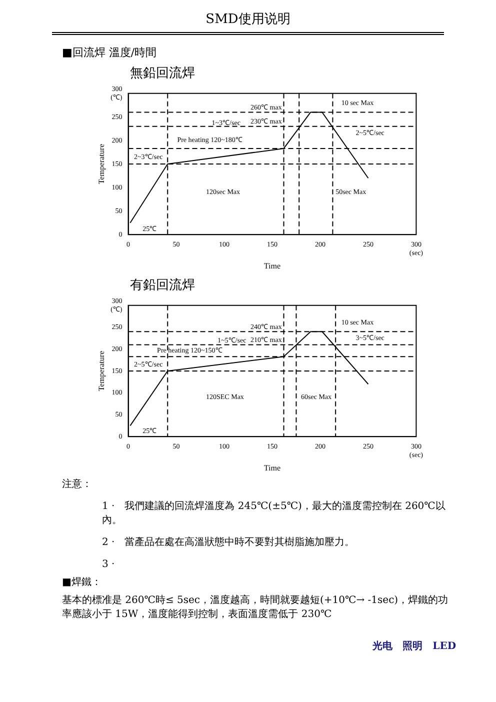  I want to click on text: 光电 照明 LED, so click(413, 647).